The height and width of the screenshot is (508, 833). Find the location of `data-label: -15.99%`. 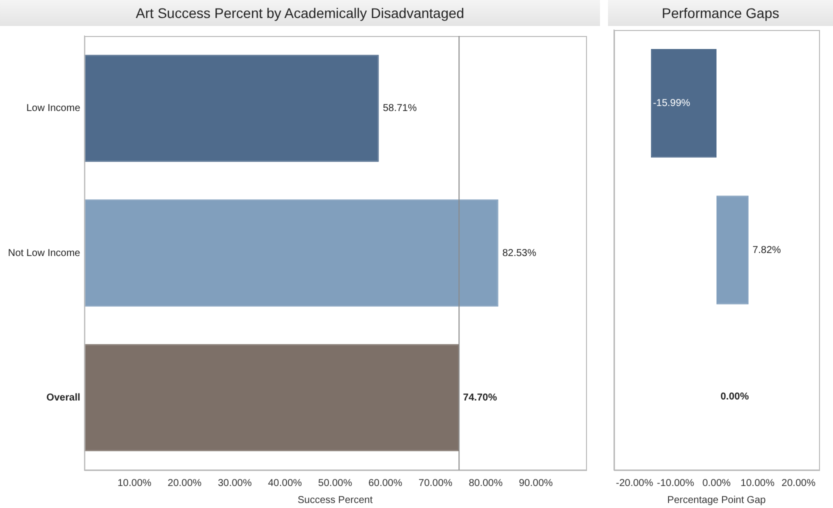

data-label: -15.99% is located at coordinates (671, 104).